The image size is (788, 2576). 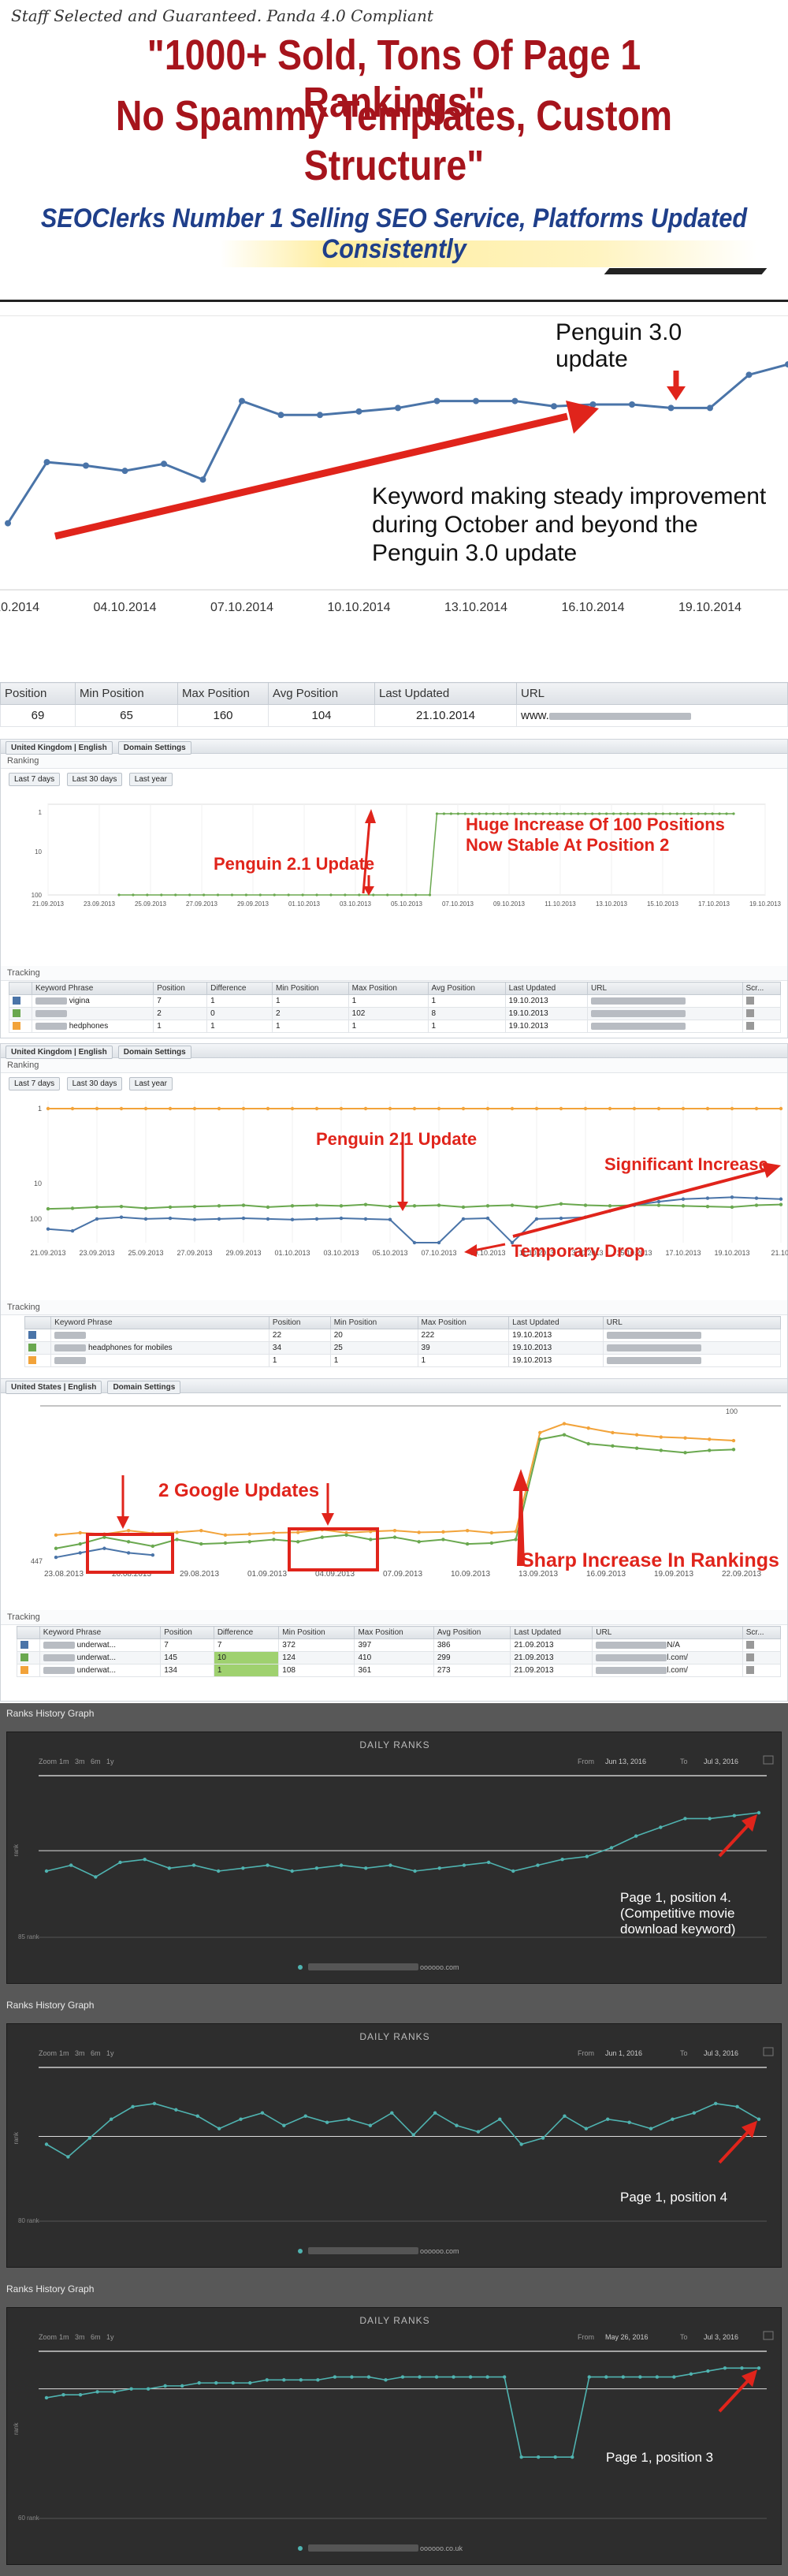 What do you see at coordinates (536, 1253) in the screenshot?
I see `x-tick-label: 11.10.2013` at bounding box center [536, 1253].